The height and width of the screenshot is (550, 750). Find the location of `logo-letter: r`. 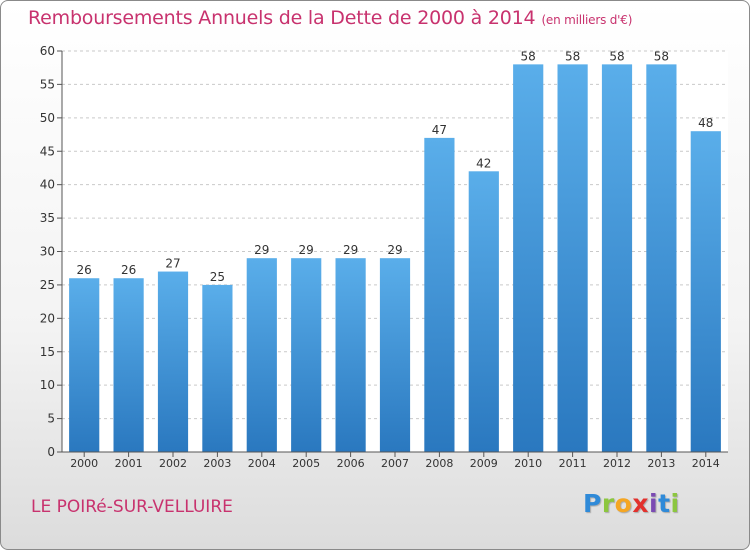

logo-letter: r is located at coordinates (608, 503).